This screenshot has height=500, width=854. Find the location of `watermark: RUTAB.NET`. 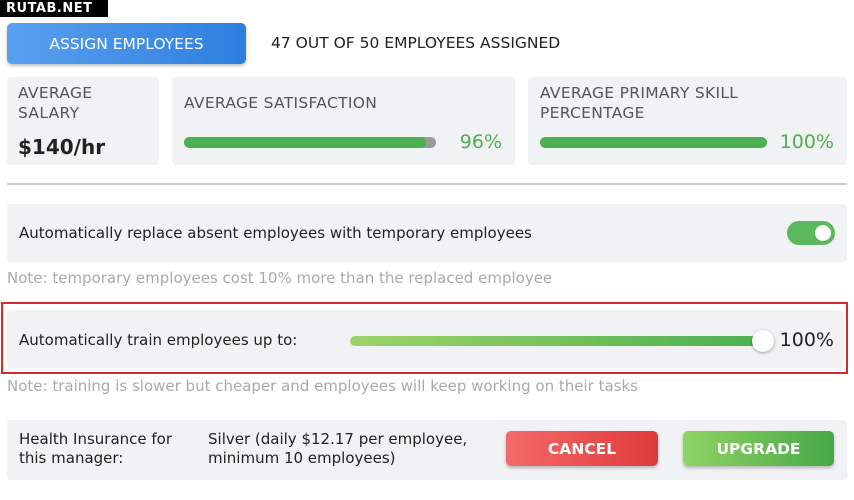

watermark: RUTAB.NET is located at coordinates (49, 8).